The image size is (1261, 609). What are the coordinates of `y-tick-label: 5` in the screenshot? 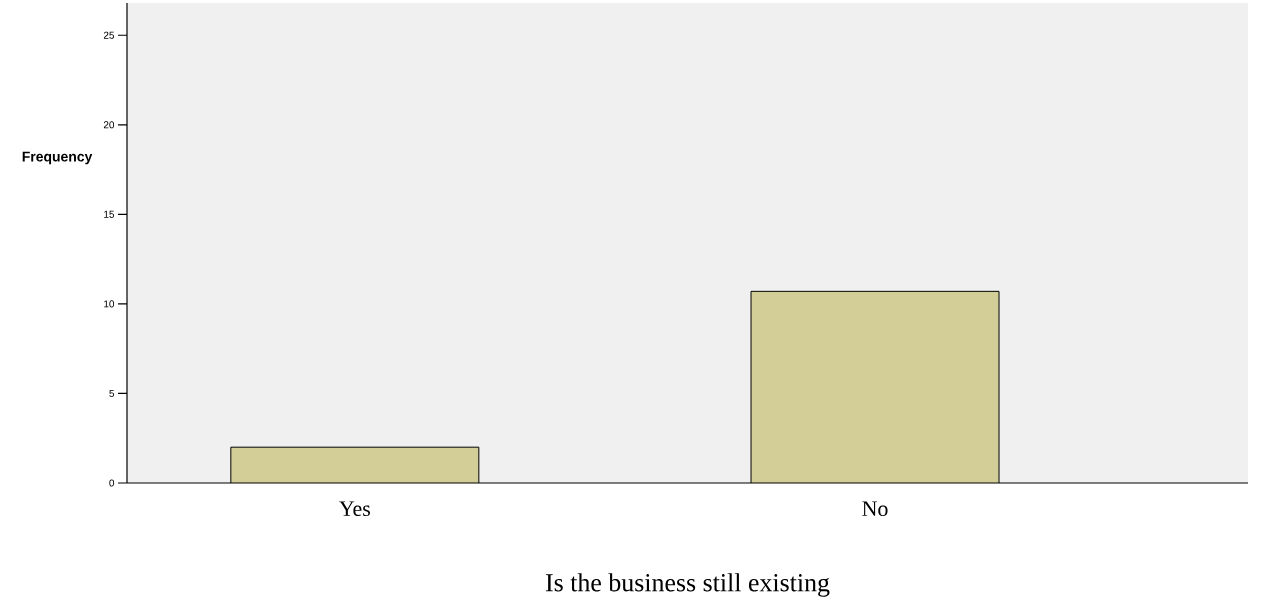 It's located at (112, 393).